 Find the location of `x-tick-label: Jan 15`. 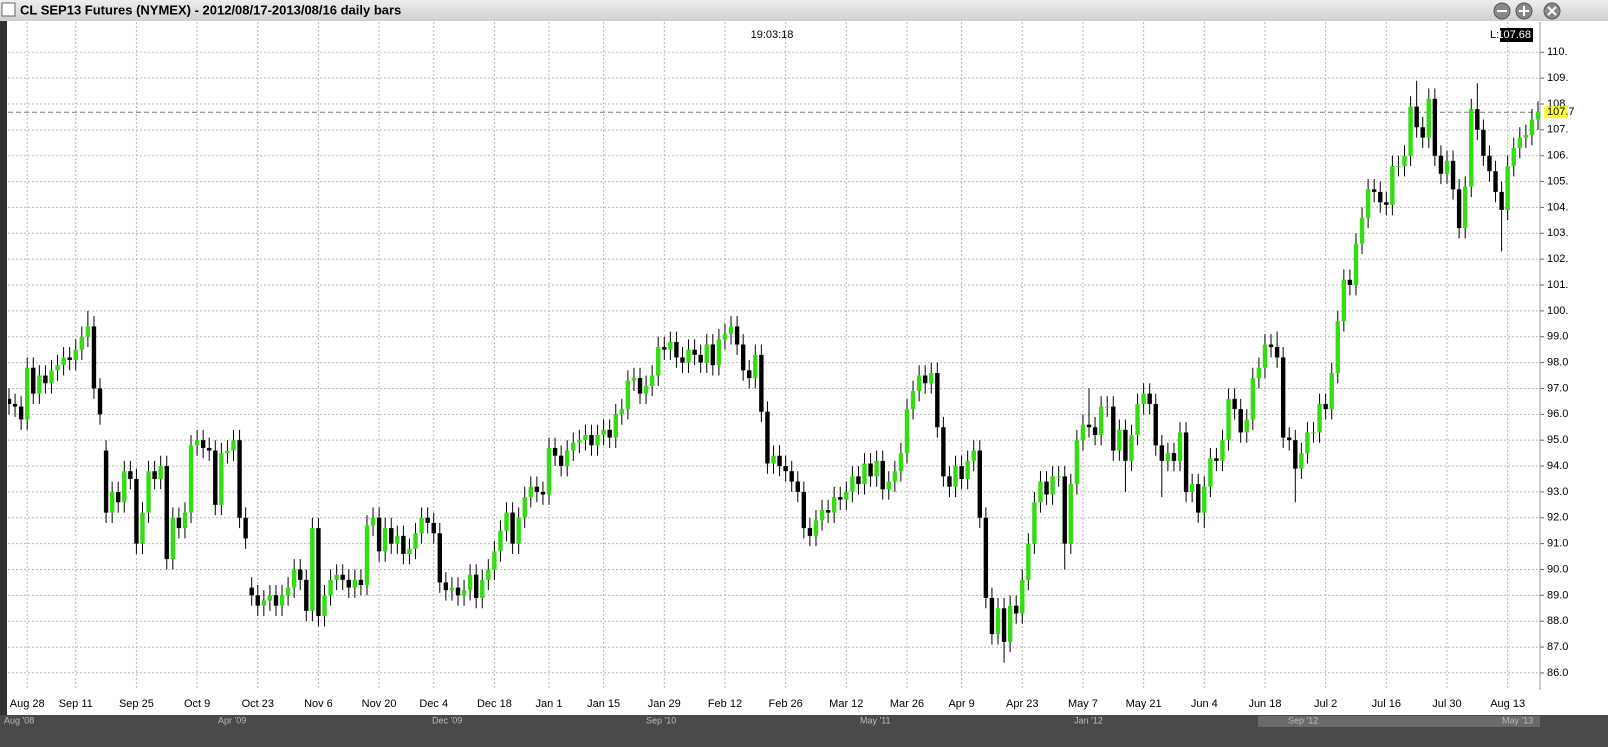

x-tick-label: Jan 15 is located at coordinates (603, 704).